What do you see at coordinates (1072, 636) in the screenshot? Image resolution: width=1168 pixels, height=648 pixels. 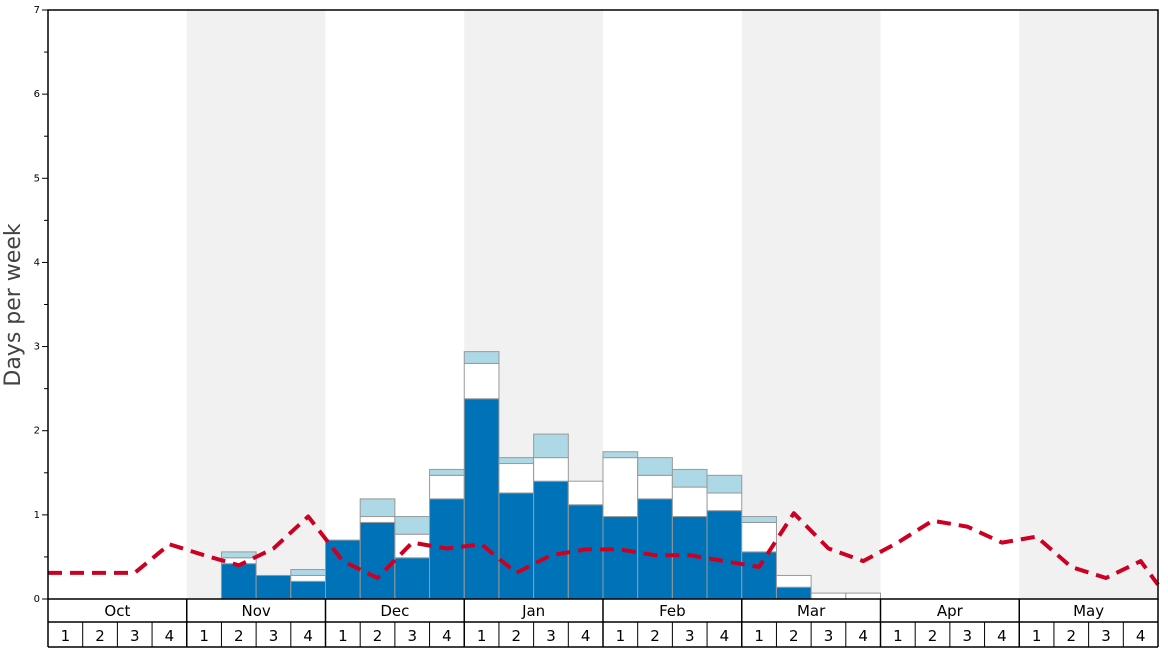 I see `week-label-may-2: 2` at bounding box center [1072, 636].